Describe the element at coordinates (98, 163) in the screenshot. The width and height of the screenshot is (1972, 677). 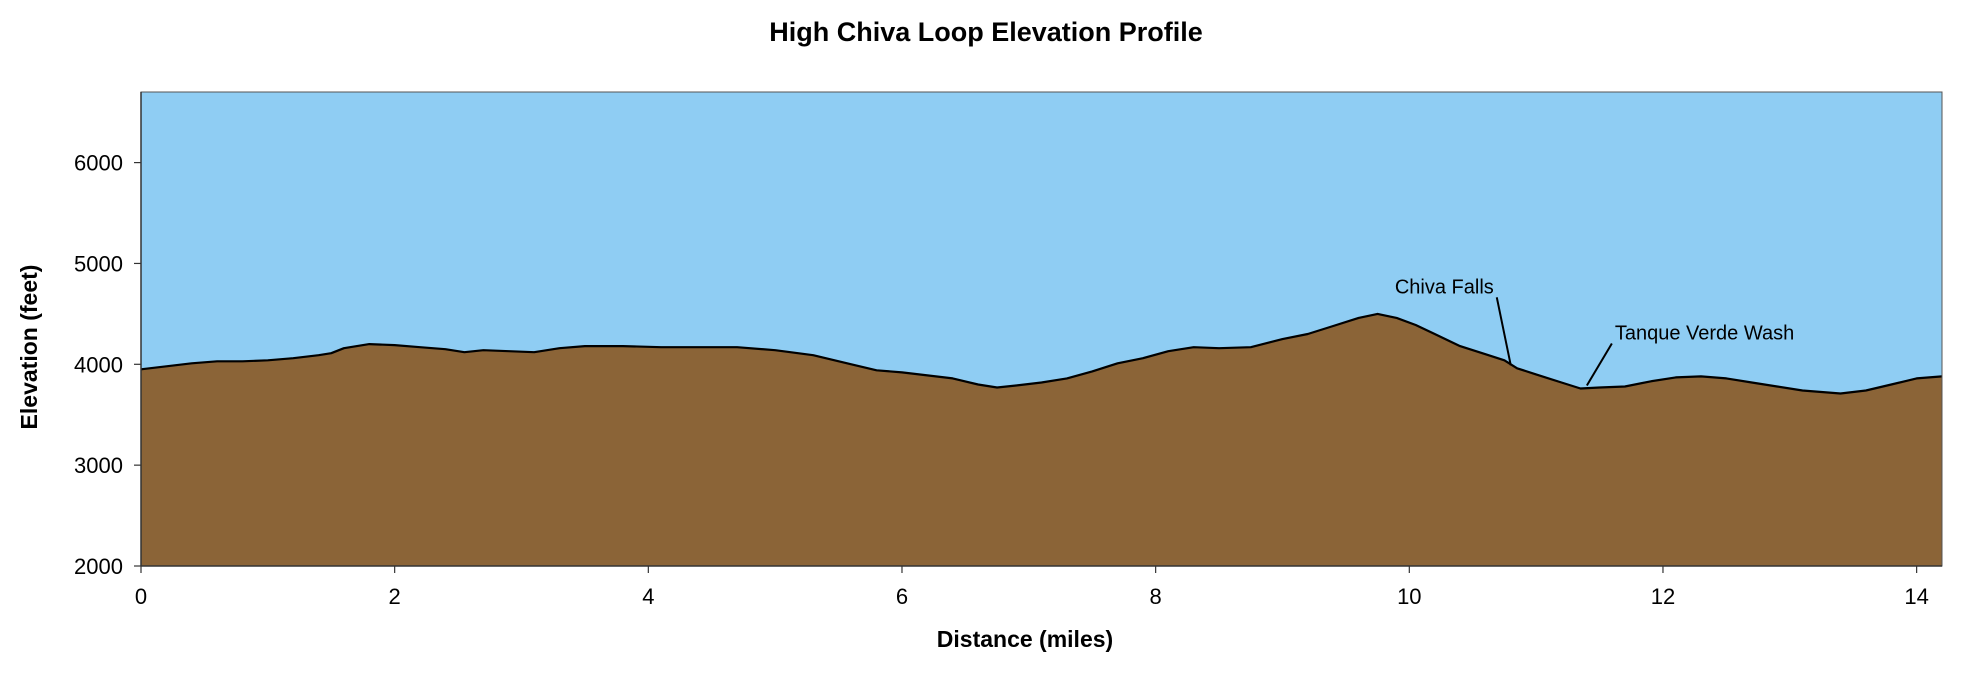
I see `y-tick-label: 6000` at that location.